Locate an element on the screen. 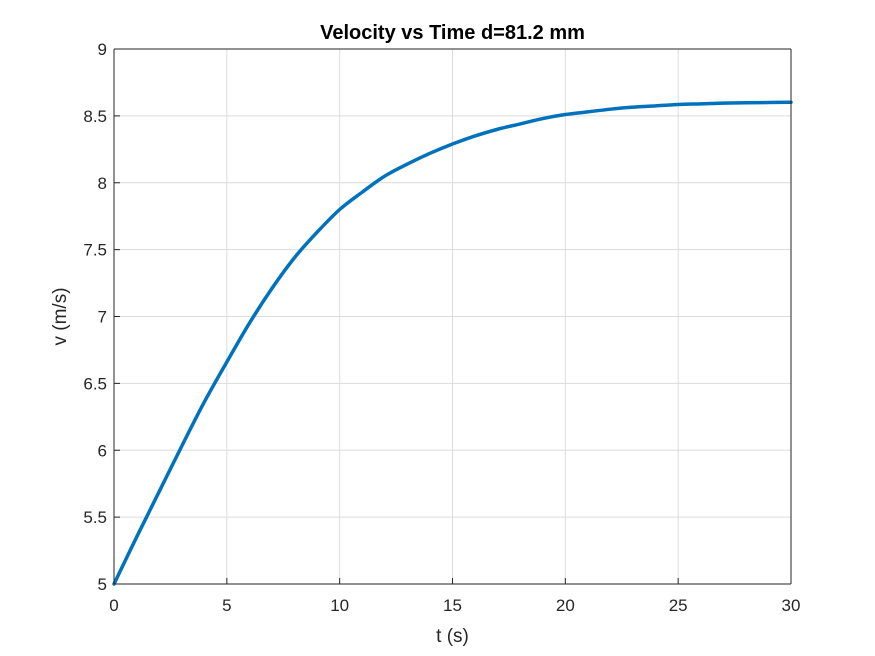 The width and height of the screenshot is (875, 656). x-tick-label: 0 is located at coordinates (113, 605).